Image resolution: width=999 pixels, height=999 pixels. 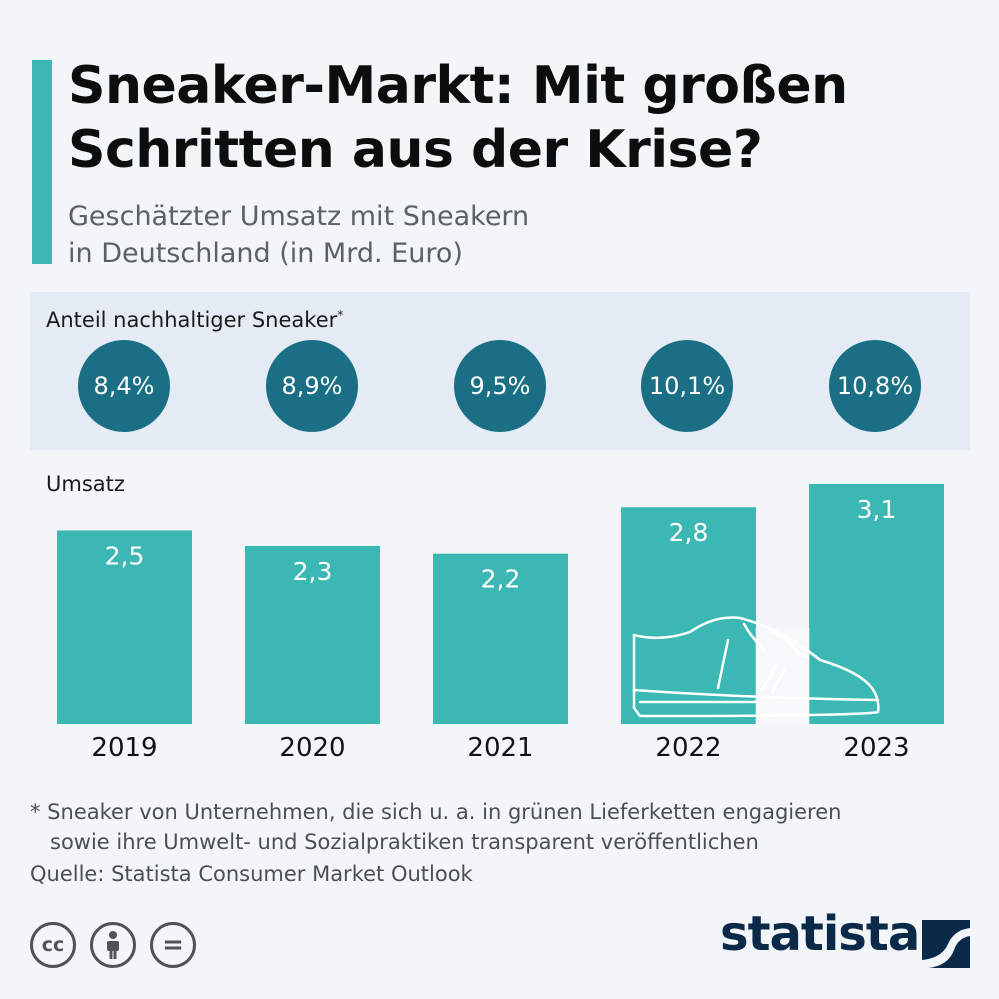 What do you see at coordinates (173, 945) in the screenshot?
I see `nd-icon: =` at bounding box center [173, 945].